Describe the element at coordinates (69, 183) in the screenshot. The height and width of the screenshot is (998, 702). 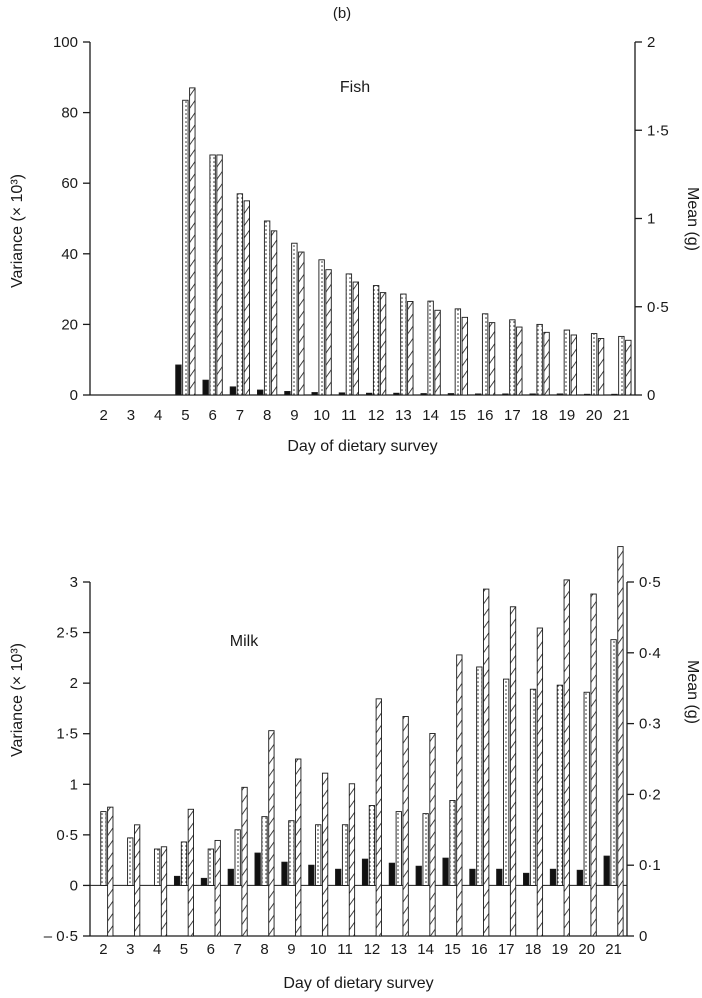
I see `y-tick-label: 60` at that location.